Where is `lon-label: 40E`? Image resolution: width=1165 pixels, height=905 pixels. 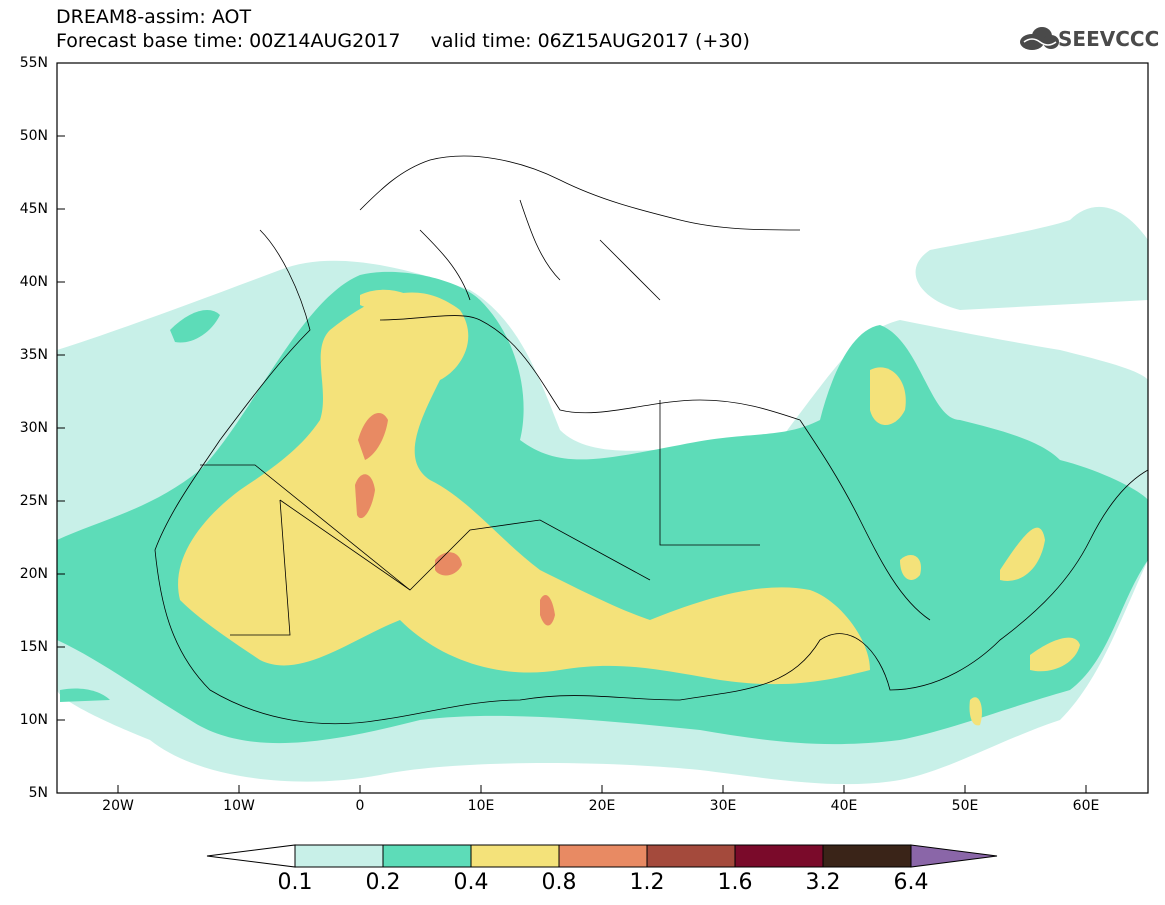
lon-label: 40E is located at coordinates (844, 806).